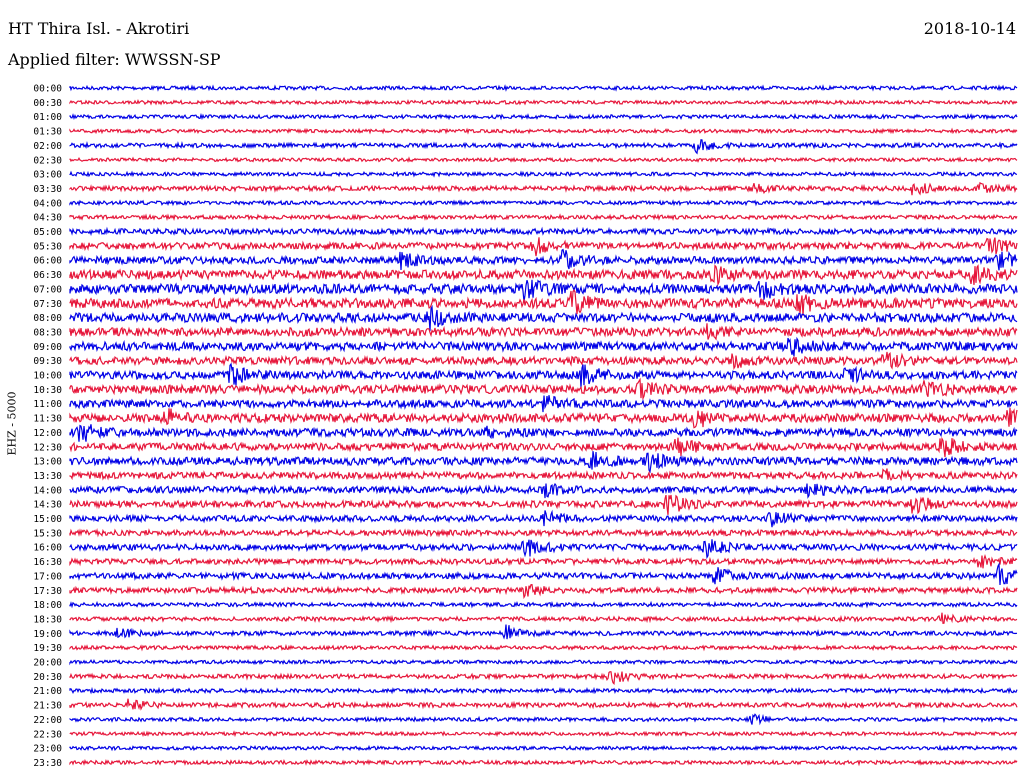 This screenshot has width=1024, height=780. I want to click on time-tick-label: 21:30, so click(47, 706).